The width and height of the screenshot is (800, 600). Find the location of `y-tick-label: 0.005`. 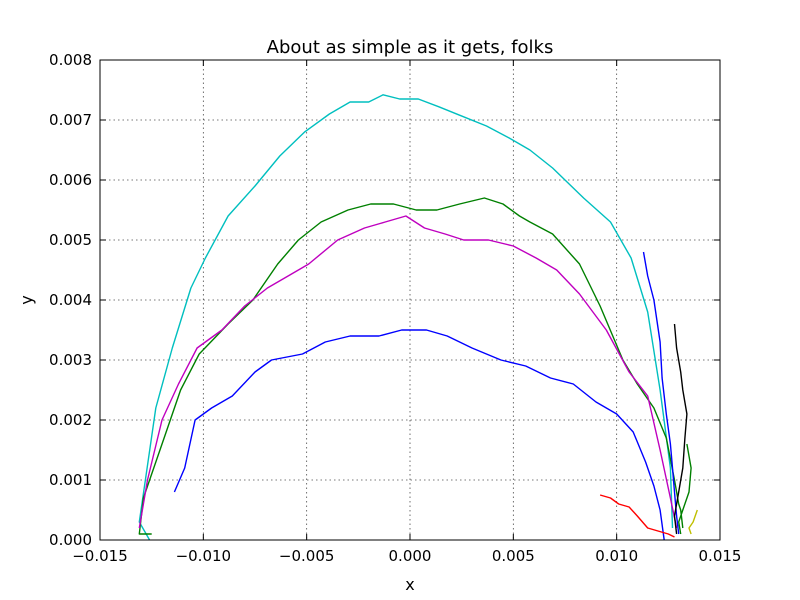

y-tick-label: 0.005 is located at coordinates (70, 240).